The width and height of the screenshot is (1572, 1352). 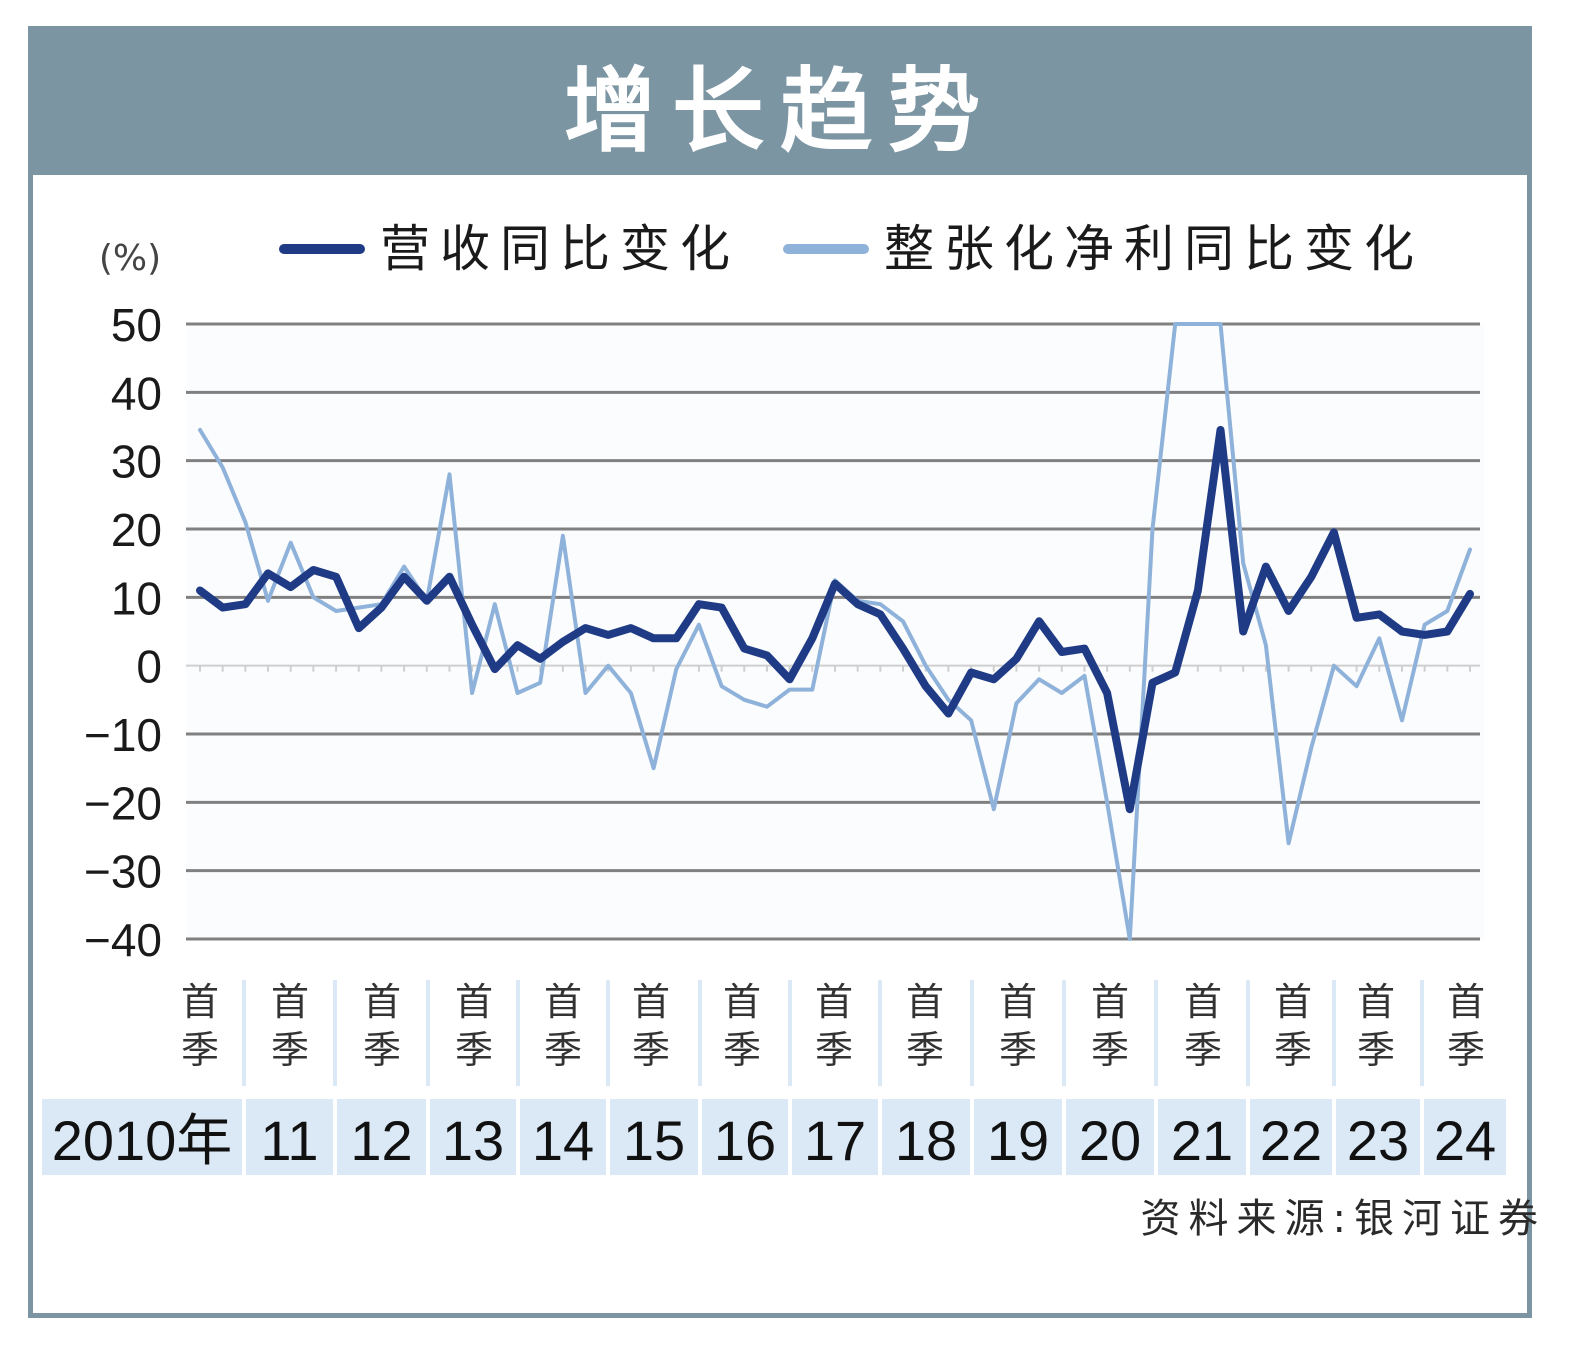 I want to click on y-tick-label: 20, so click(x=136, y=530).